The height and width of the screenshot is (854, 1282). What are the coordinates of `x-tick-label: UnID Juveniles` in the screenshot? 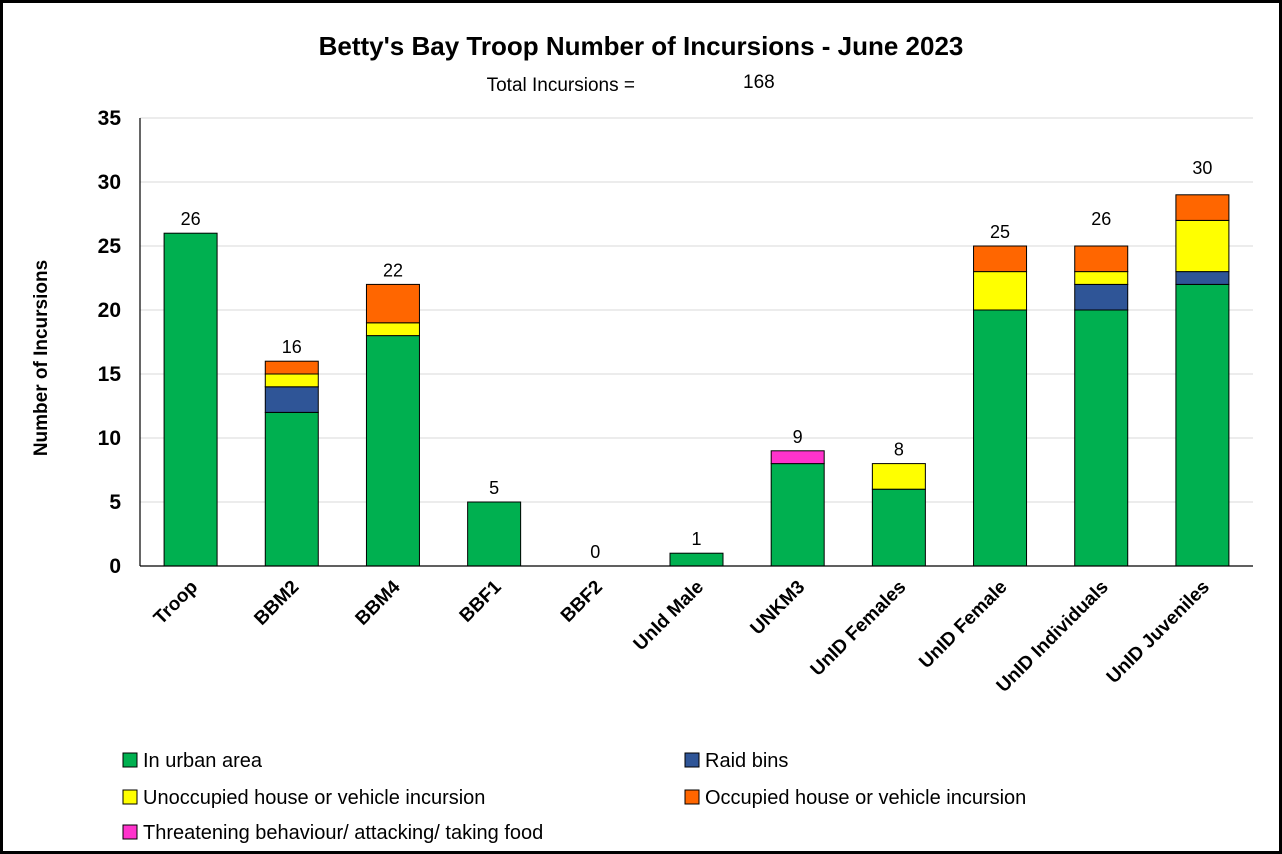 It's located at (1158, 632).